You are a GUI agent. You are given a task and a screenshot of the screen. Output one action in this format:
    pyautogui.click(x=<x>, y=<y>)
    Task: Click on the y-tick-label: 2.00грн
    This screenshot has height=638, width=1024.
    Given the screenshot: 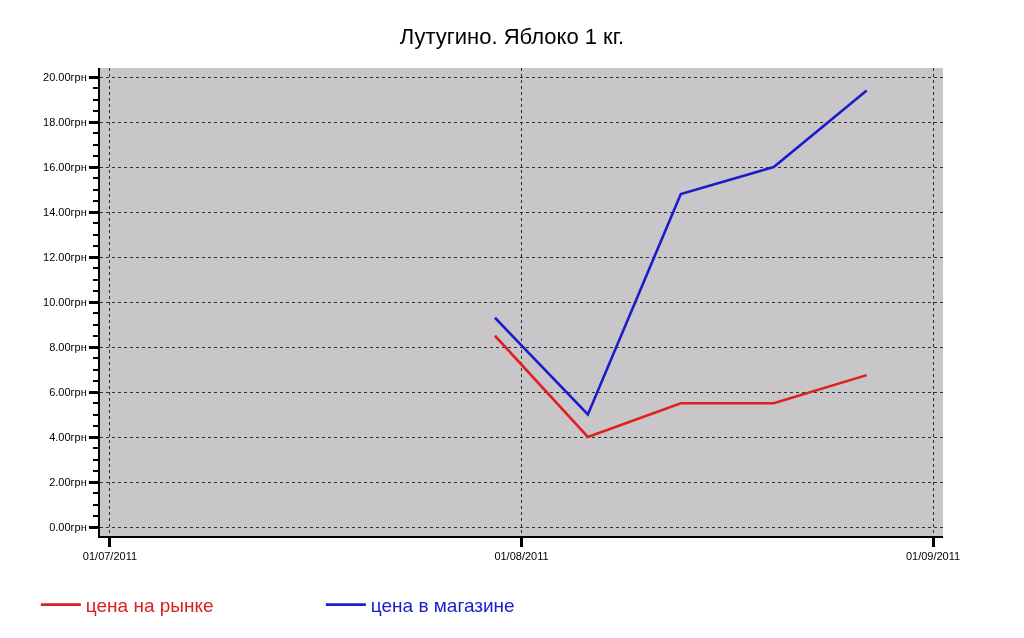 What is the action you would take?
    pyautogui.click(x=68, y=481)
    